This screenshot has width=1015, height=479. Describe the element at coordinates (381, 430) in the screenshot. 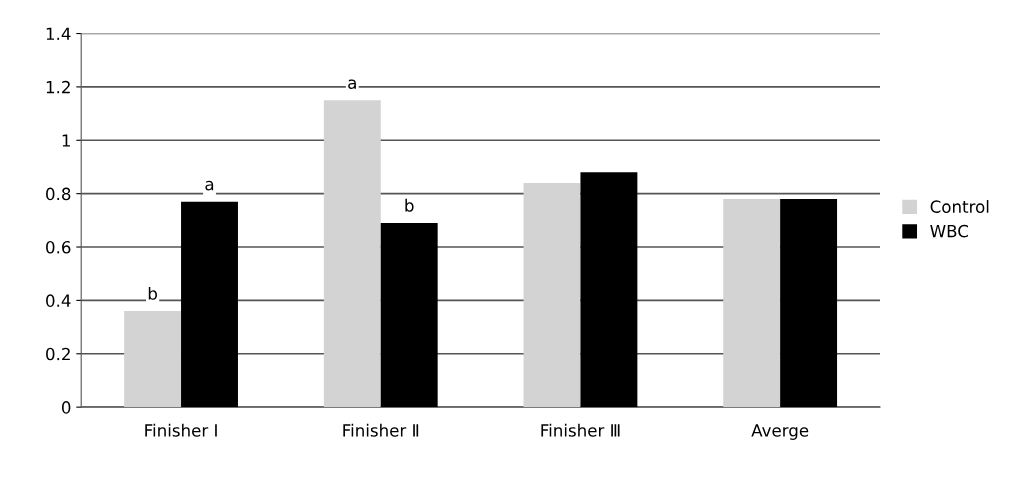

I see `x-tick-label: Finisher Ⅱ` at that location.